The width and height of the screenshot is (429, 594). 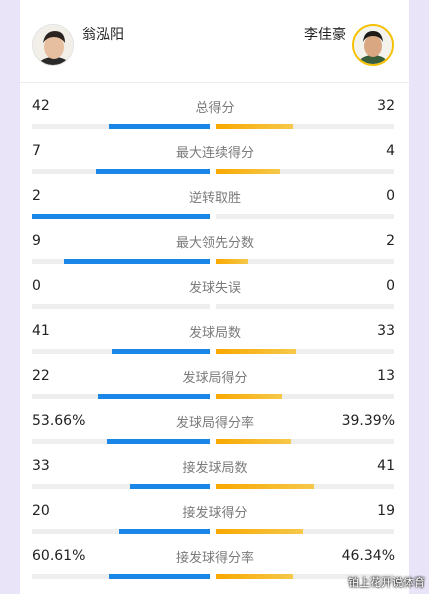 I want to click on stat-label: 接发球局数, so click(x=215, y=468).